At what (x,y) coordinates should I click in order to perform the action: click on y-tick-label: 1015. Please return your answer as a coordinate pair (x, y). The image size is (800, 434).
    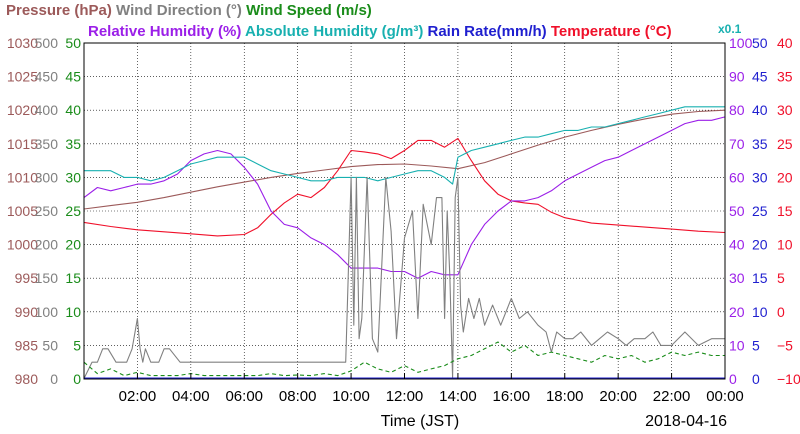
    Looking at the image, I should click on (22, 144).